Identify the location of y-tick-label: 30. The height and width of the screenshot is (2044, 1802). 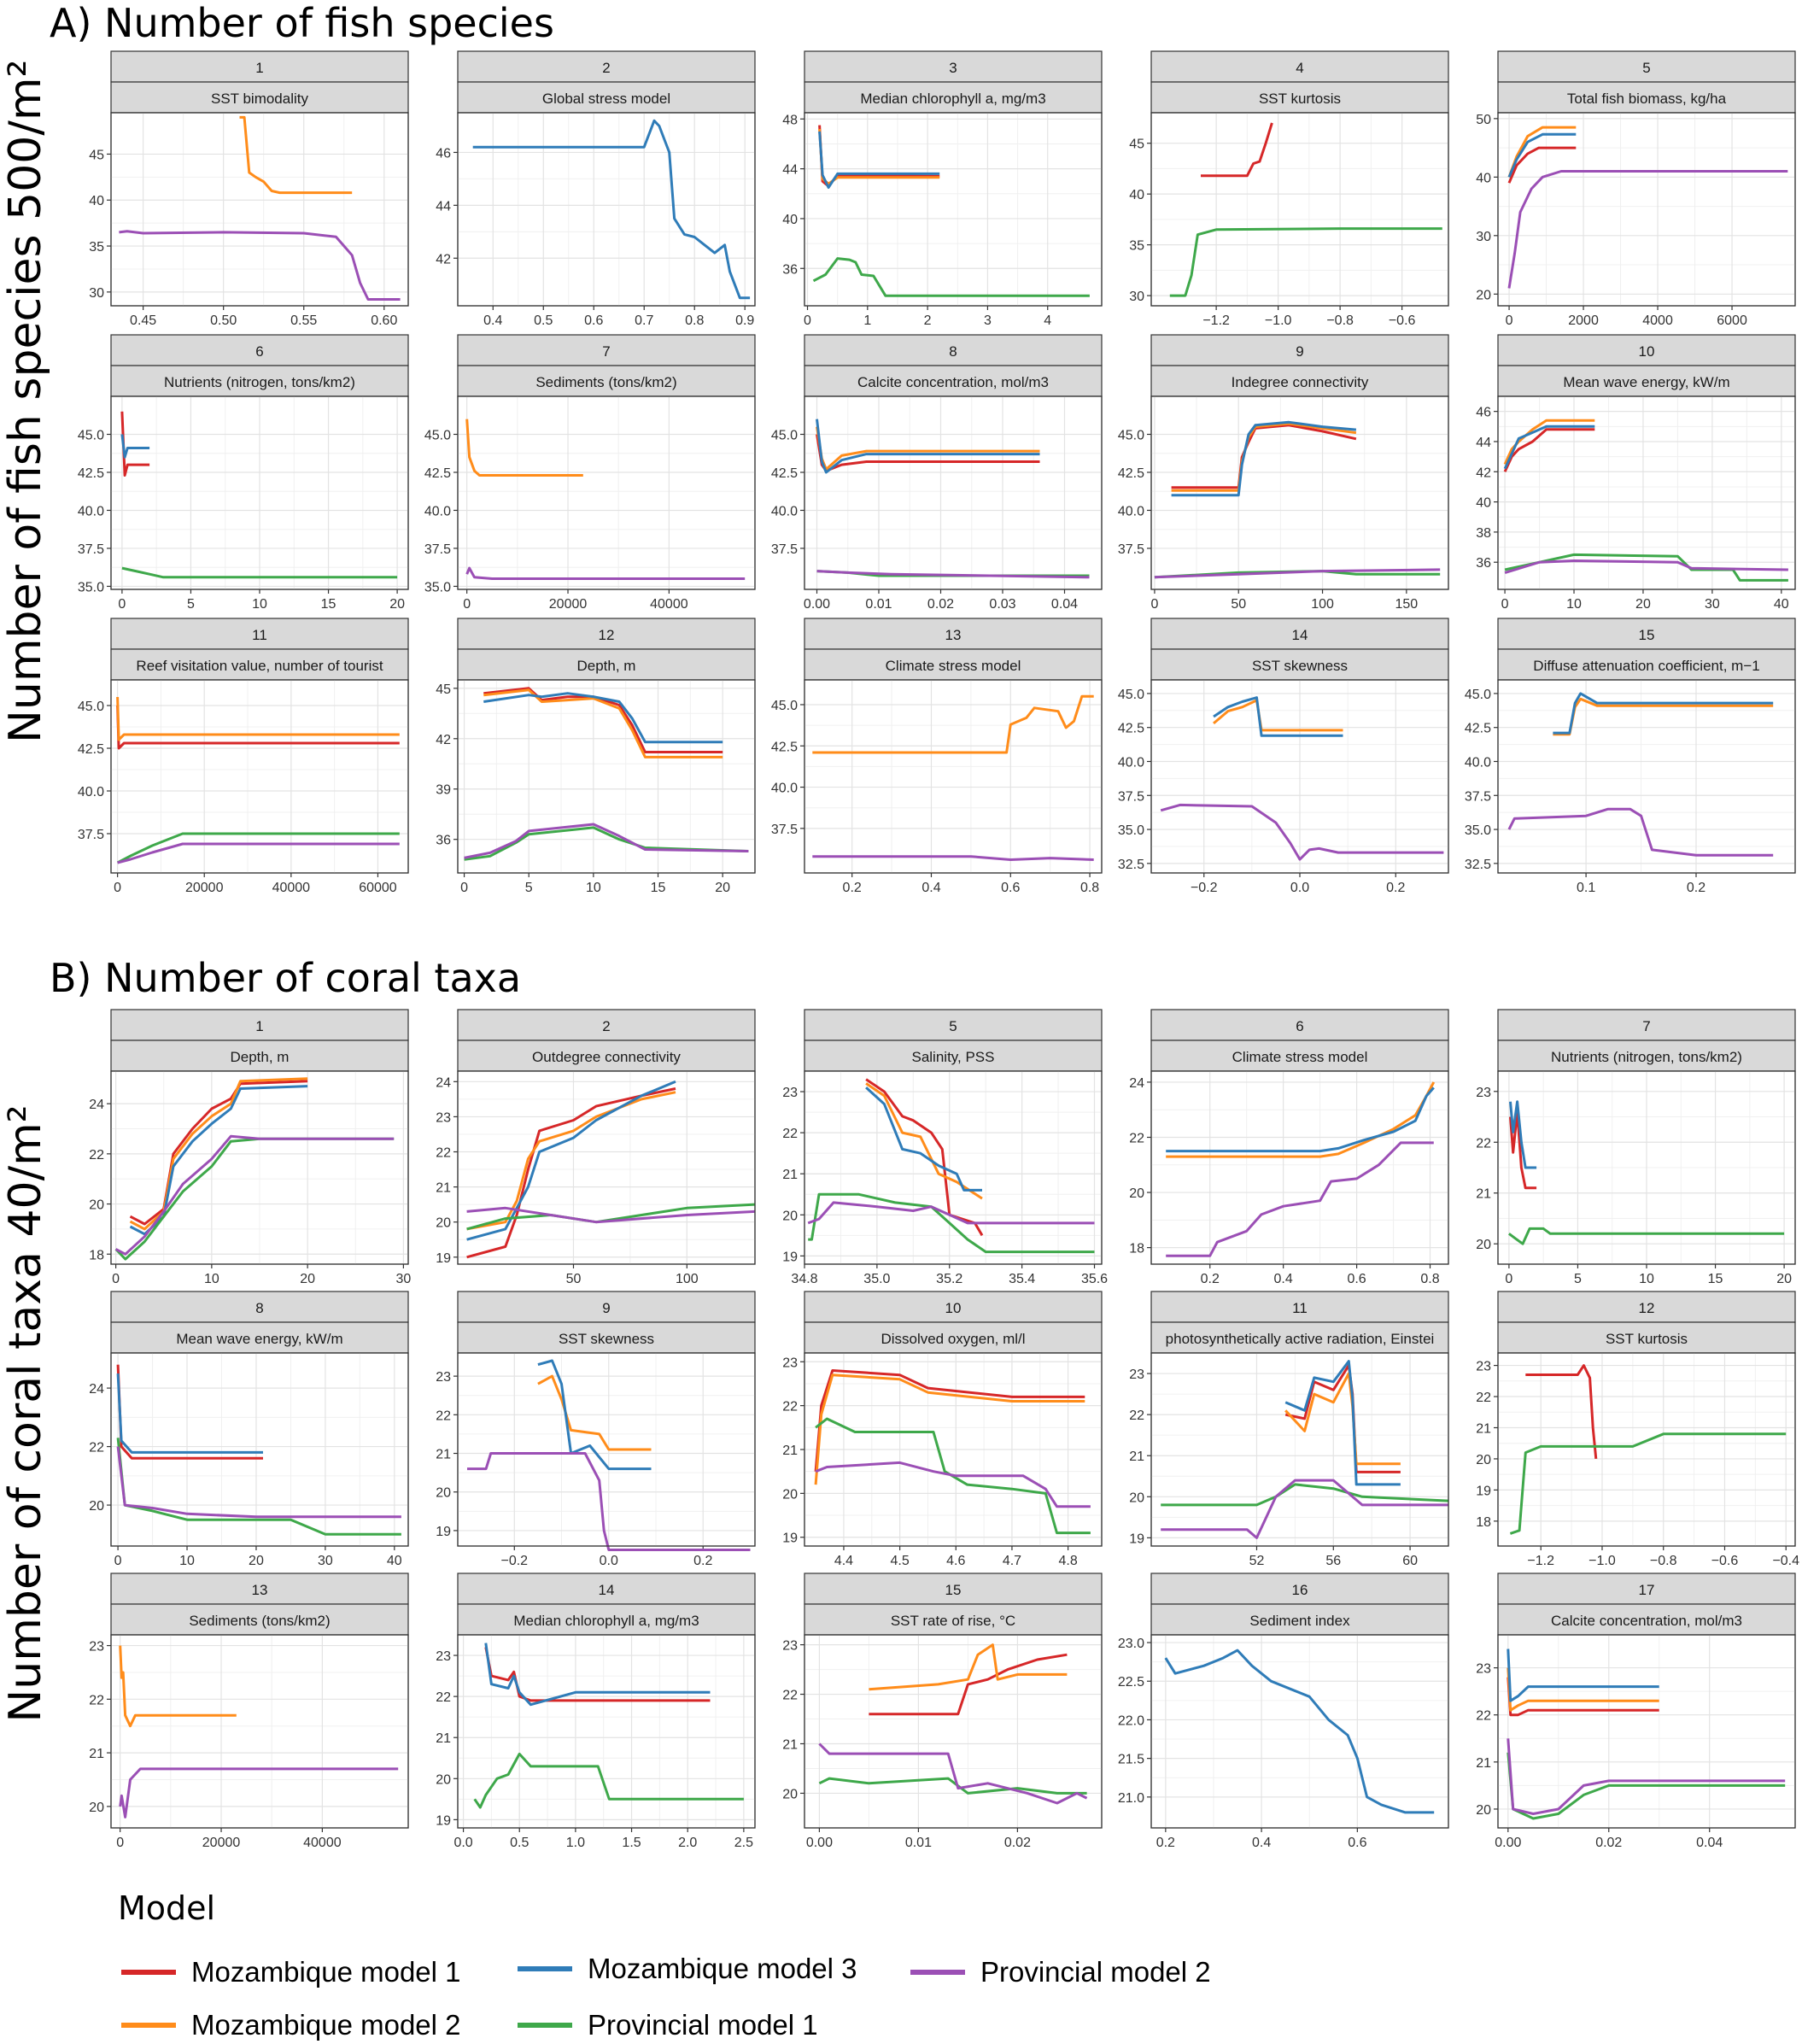
(1483, 237).